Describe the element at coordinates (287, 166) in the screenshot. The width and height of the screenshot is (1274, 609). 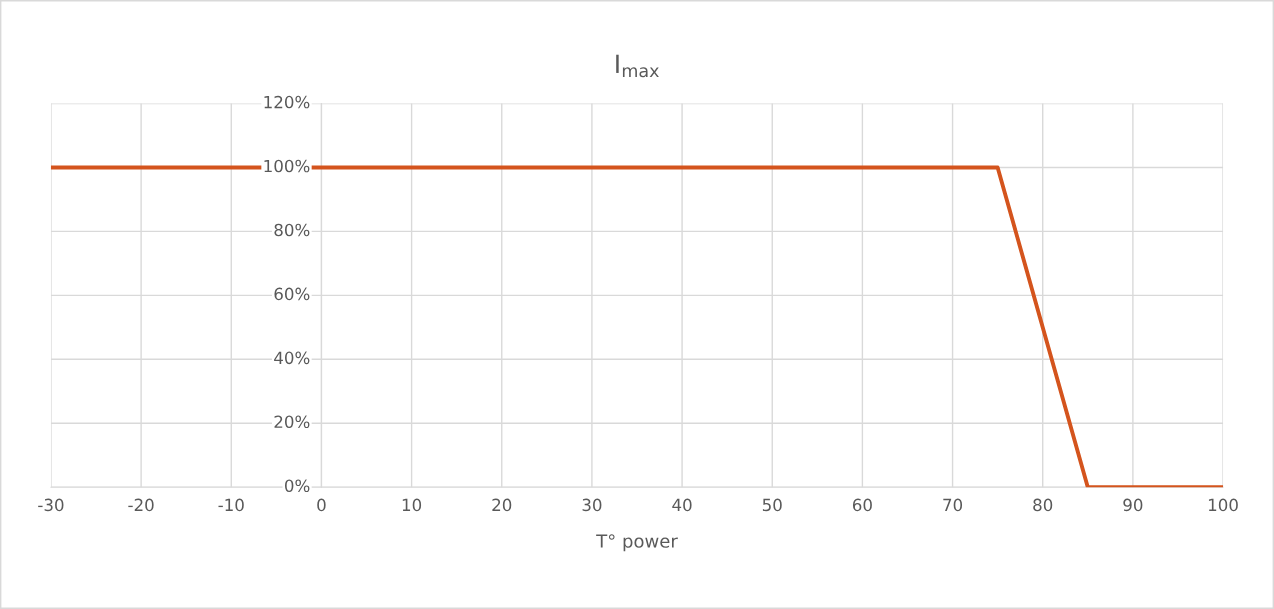
I see `y-tick-label: 100%` at that location.